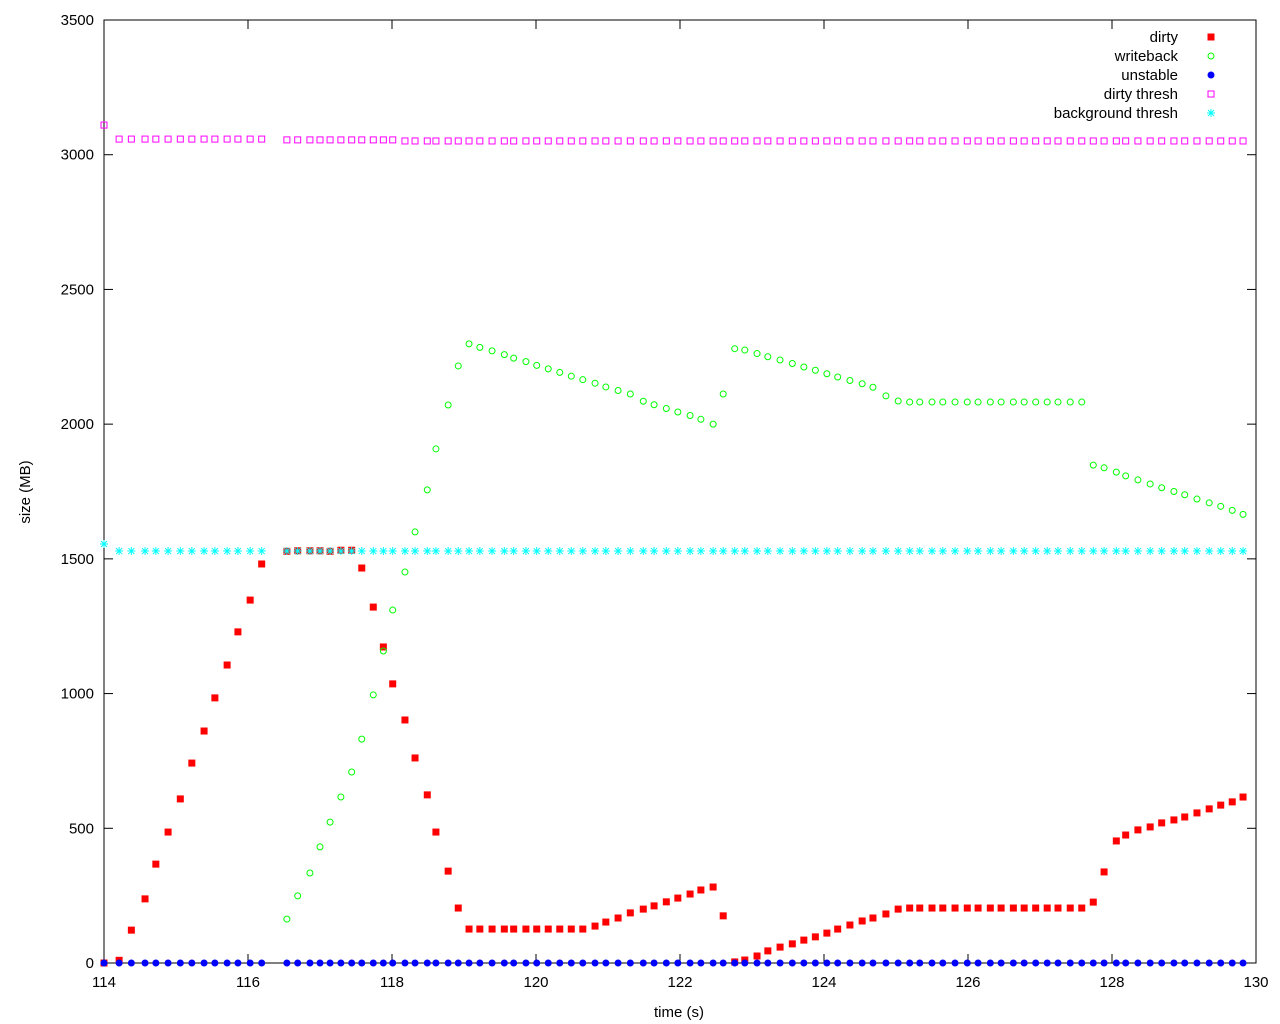  I want to click on legend-marker, so click(1211, 94).